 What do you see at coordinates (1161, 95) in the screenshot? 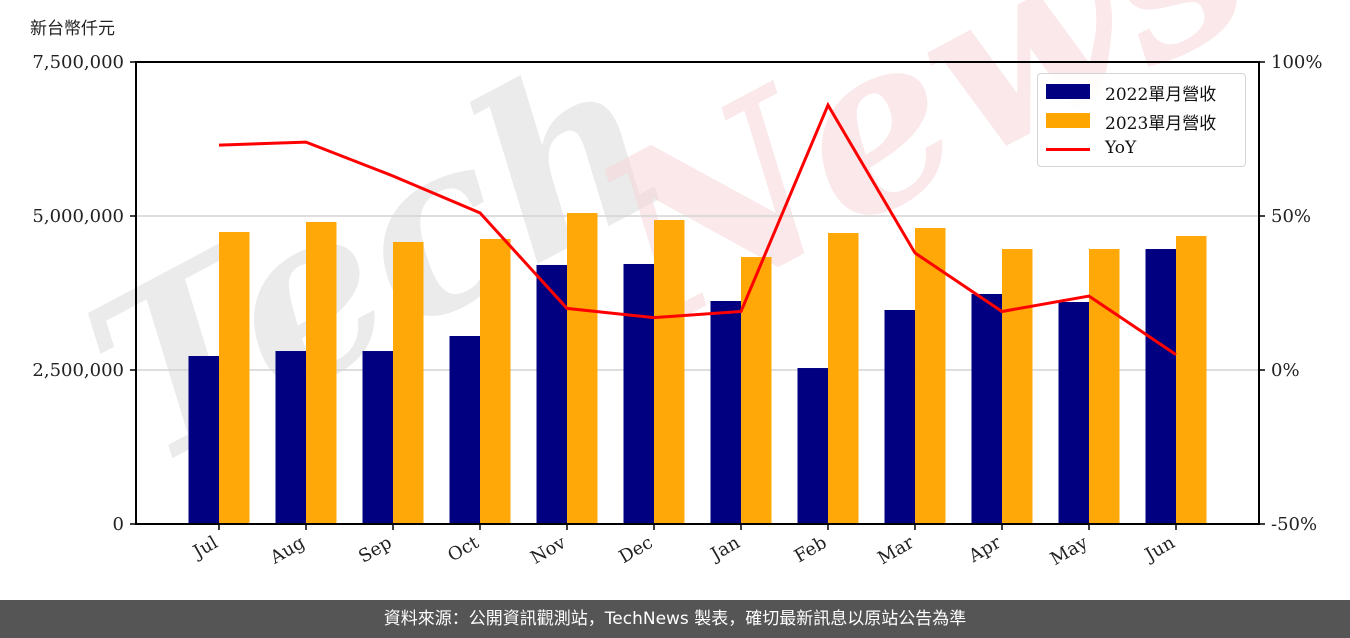
I see `legend-label: 2022單月營收` at bounding box center [1161, 95].